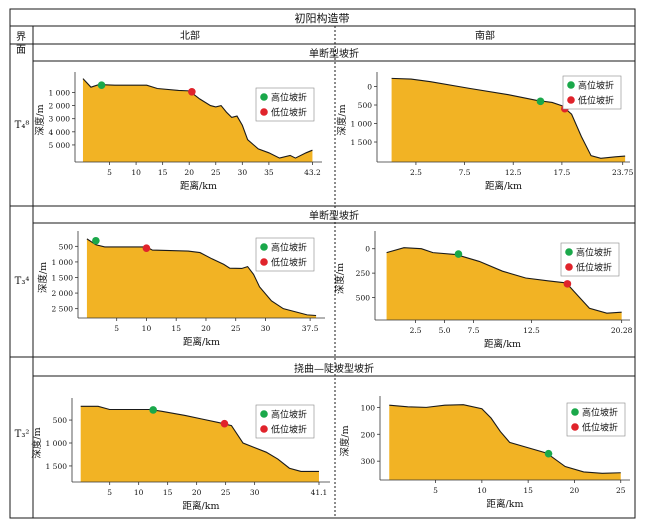  Describe the element at coordinates (22, 281) in the screenshot. I see `interface-label-2: T₃⁴` at that location.